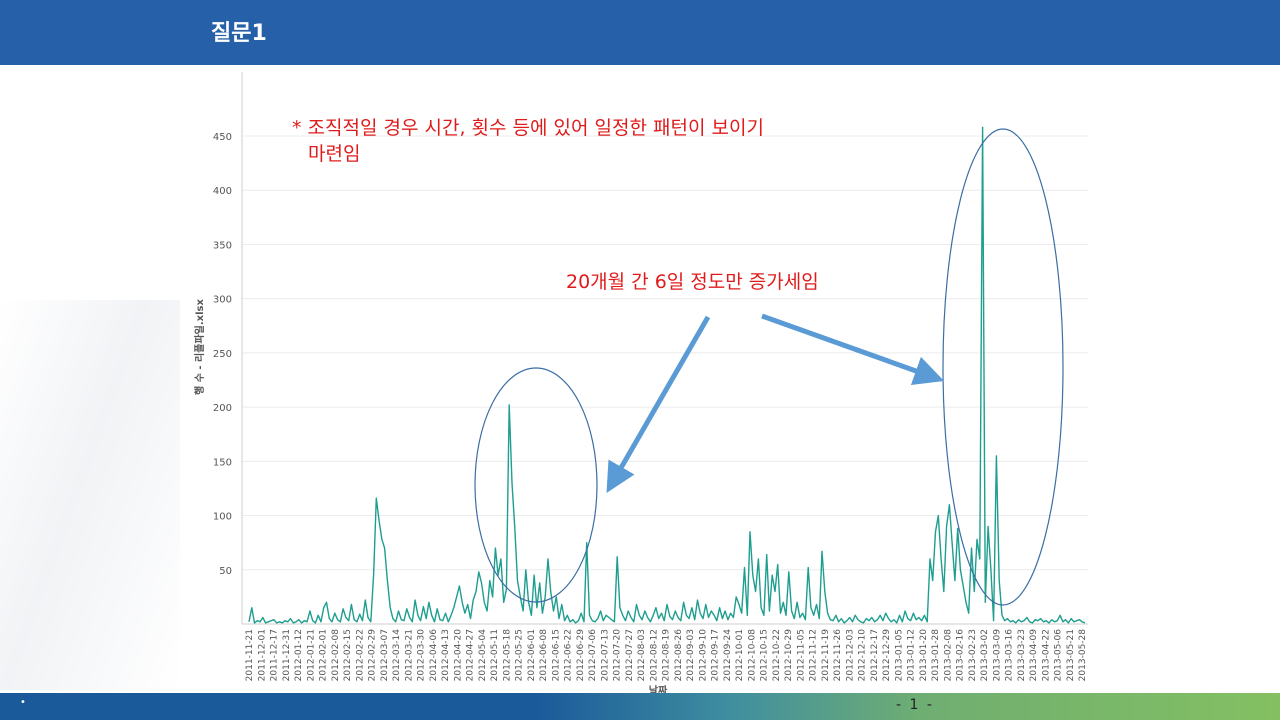 The height and width of the screenshot is (720, 1280). Describe the element at coordinates (658, 404) in the screenshot. I see `arrow-left` at that location.